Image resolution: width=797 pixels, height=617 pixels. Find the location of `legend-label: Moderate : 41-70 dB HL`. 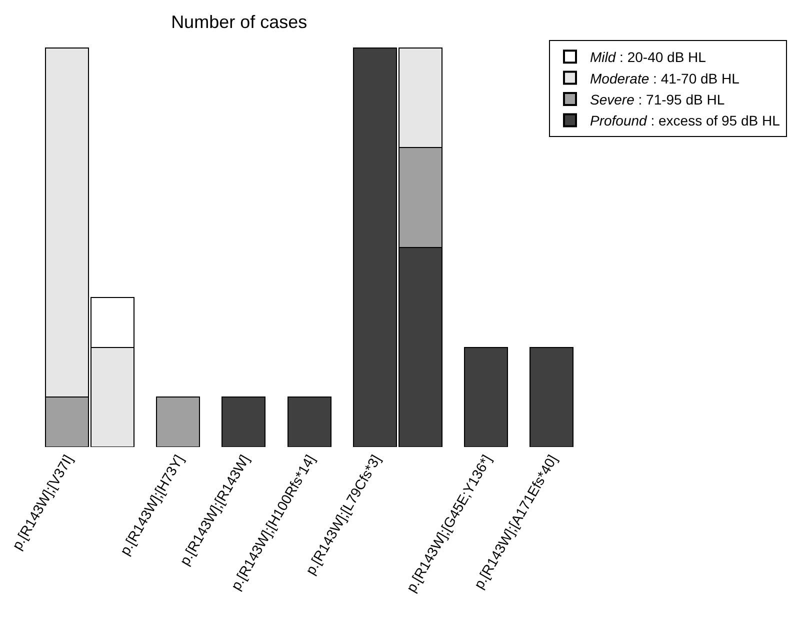

legend-label: Moderate : 41-70 dB HL is located at coordinates (665, 78).